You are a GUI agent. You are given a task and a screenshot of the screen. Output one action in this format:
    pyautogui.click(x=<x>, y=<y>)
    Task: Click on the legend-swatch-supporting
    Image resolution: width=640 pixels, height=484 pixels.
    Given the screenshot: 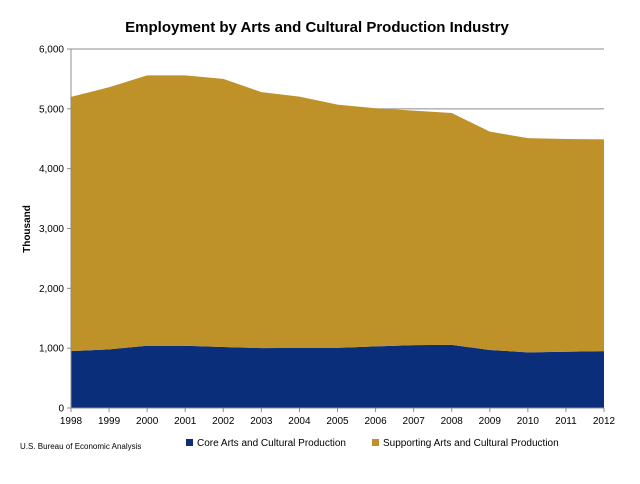 What is the action you would take?
    pyautogui.click(x=375, y=442)
    